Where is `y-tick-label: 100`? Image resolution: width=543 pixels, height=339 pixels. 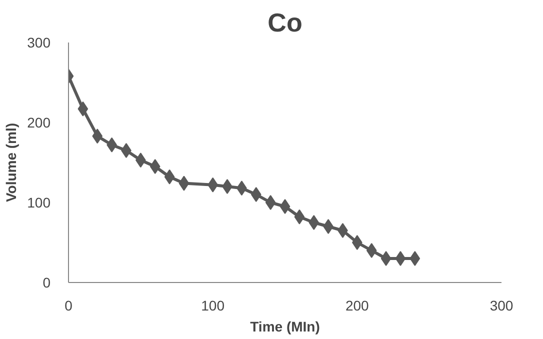 y-tick-label: 100 is located at coordinates (39, 202).